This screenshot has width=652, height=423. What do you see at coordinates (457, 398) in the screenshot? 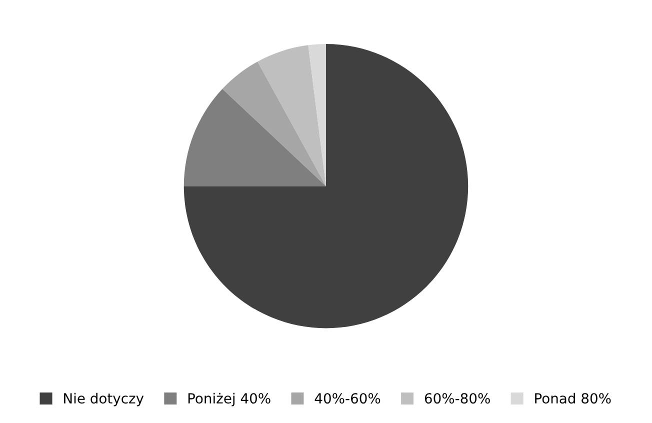
I see `legend-label: 60%-80%` at bounding box center [457, 398].